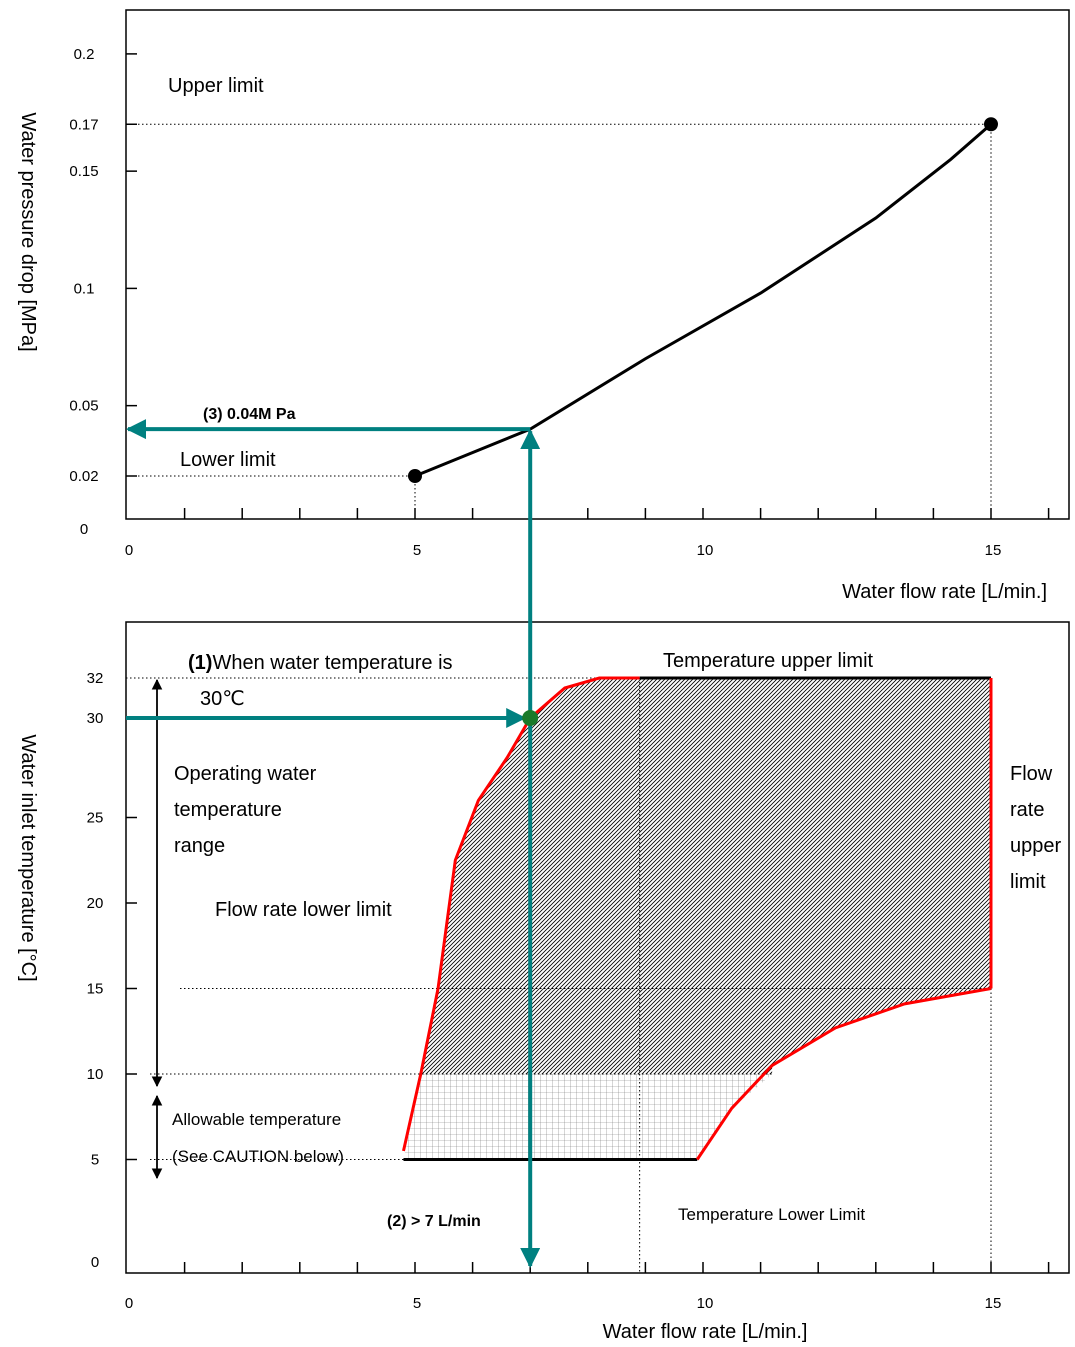 The width and height of the screenshot is (1075, 1347). Describe the element at coordinates (95, 1074) in the screenshot. I see `temperature-y-tick-label: 10` at that location.